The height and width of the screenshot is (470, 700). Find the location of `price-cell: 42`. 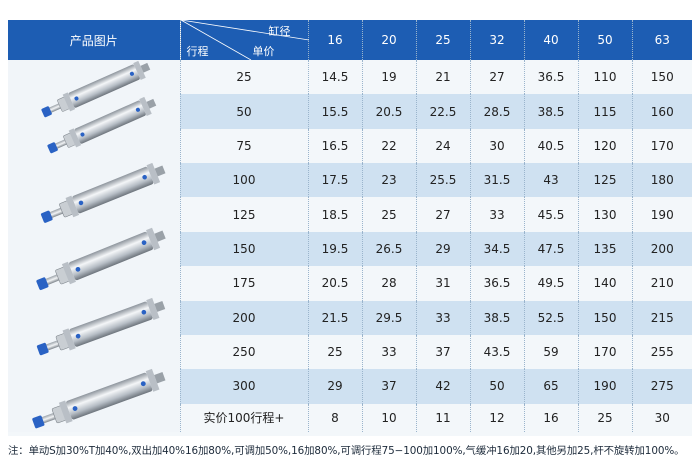

price-cell: 42 is located at coordinates (442, 386).